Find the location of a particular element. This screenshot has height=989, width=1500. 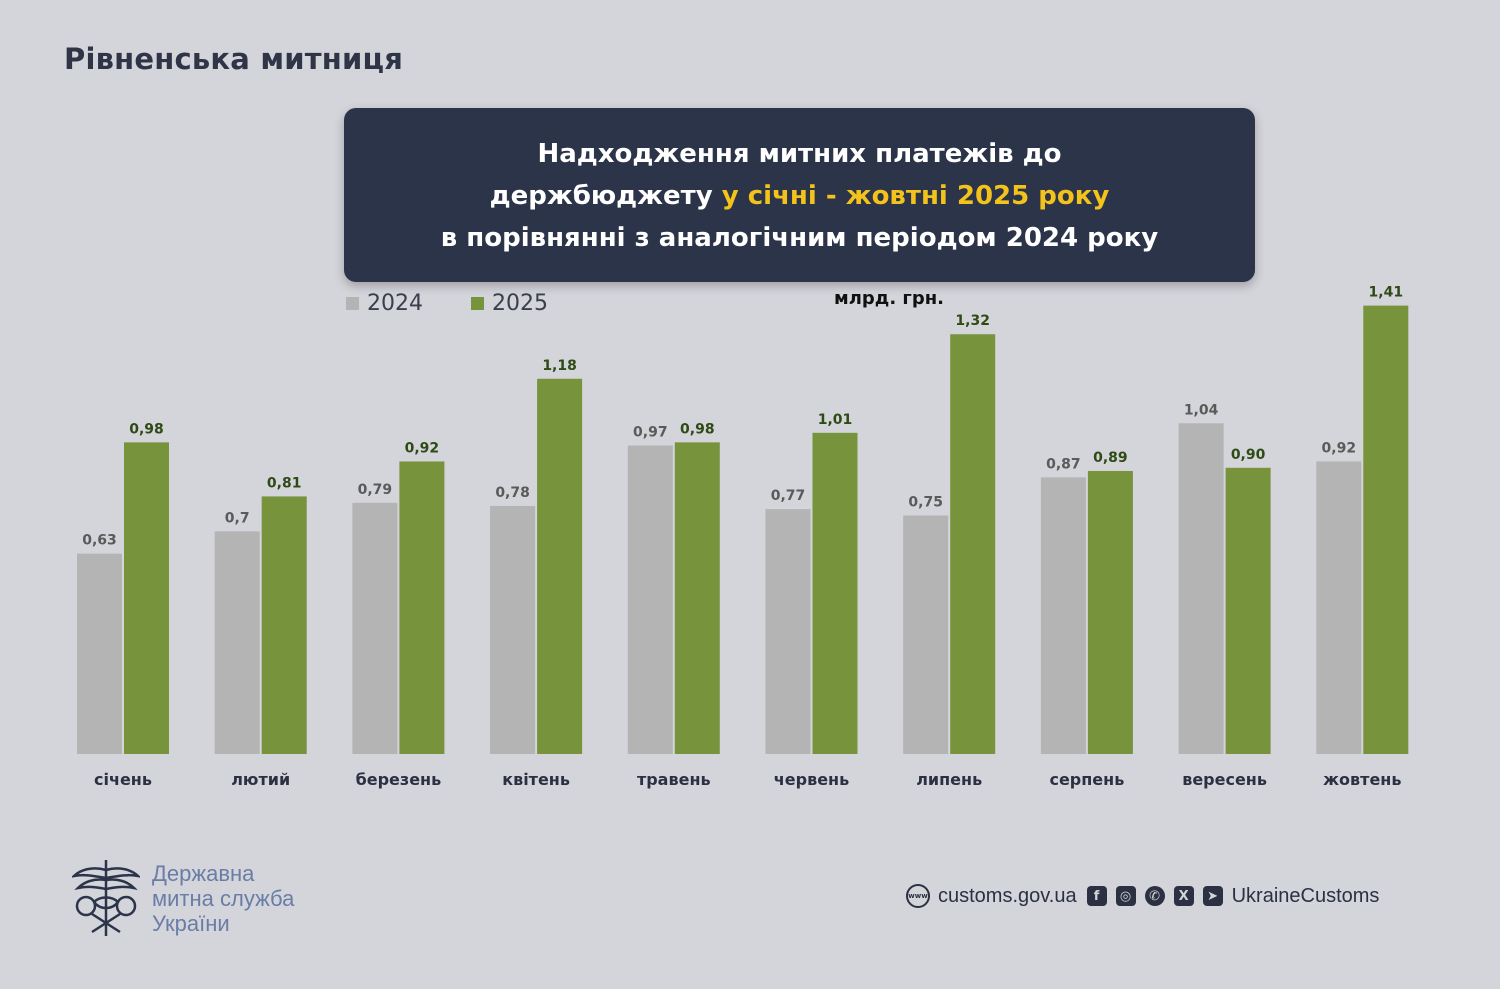

data-label-2025-10: 1,41 is located at coordinates (1386, 293).